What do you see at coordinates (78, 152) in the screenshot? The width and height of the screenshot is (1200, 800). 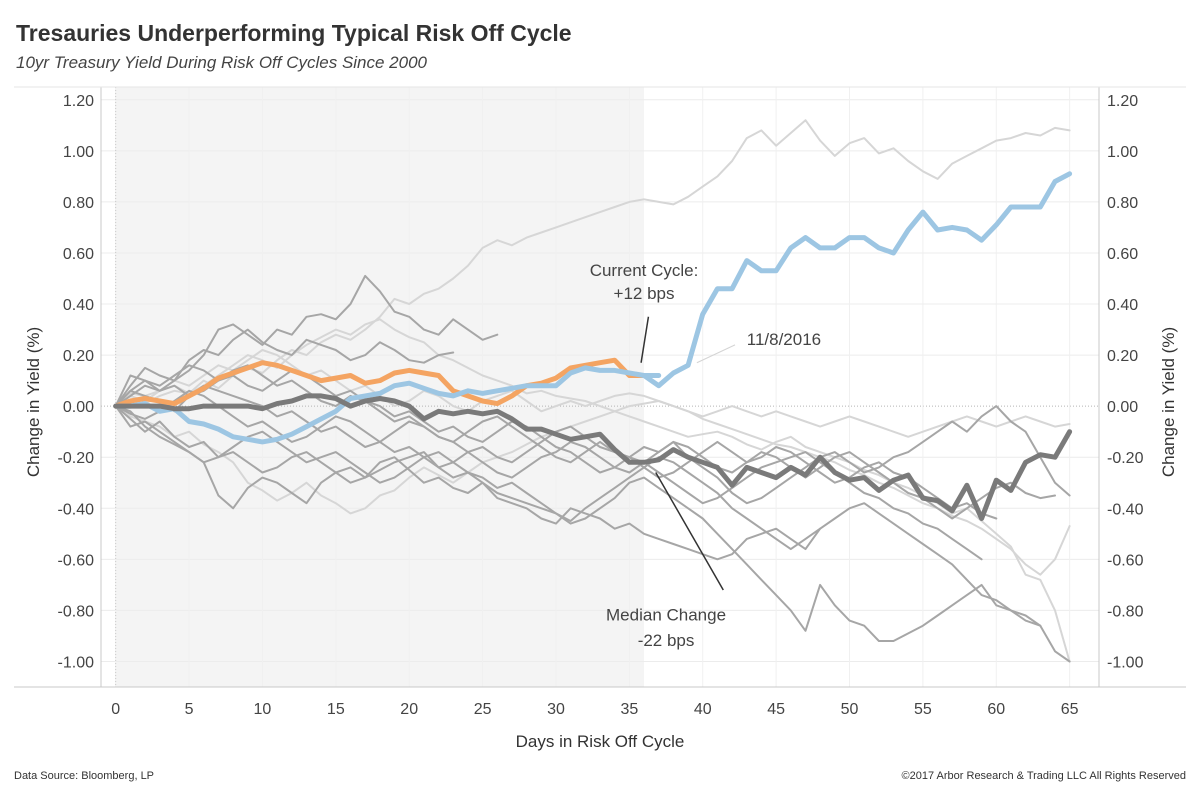 I see `y-tick-label-left: 1.00` at bounding box center [78, 152].